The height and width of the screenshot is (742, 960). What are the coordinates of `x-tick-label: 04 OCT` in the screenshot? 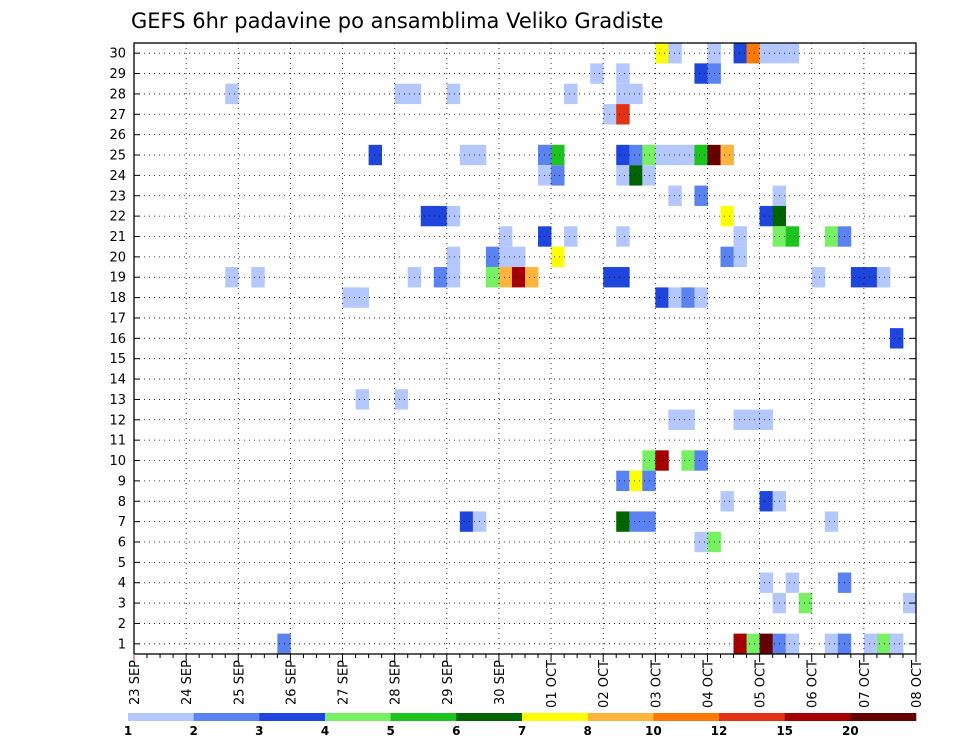 It's located at (708, 684).